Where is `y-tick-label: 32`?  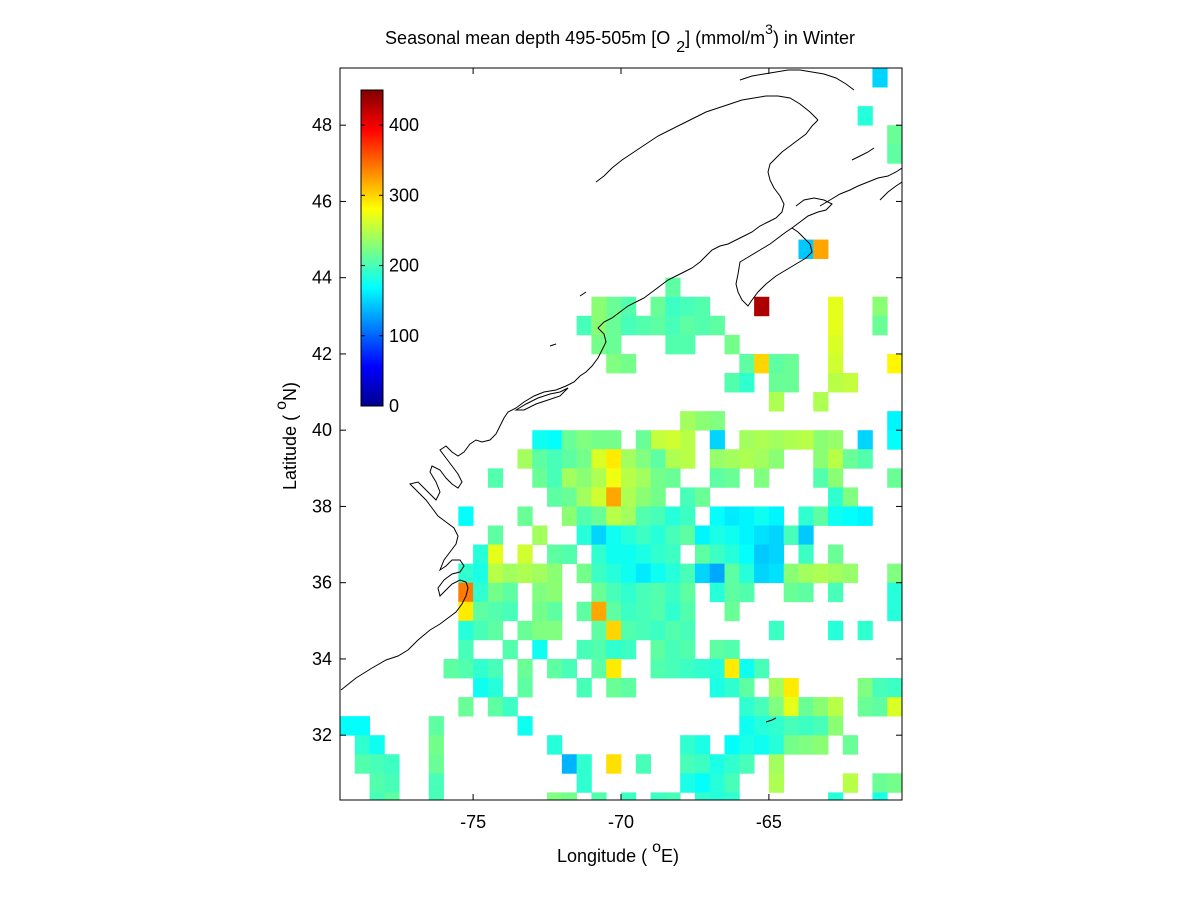 y-tick-label: 32 is located at coordinates (322, 735).